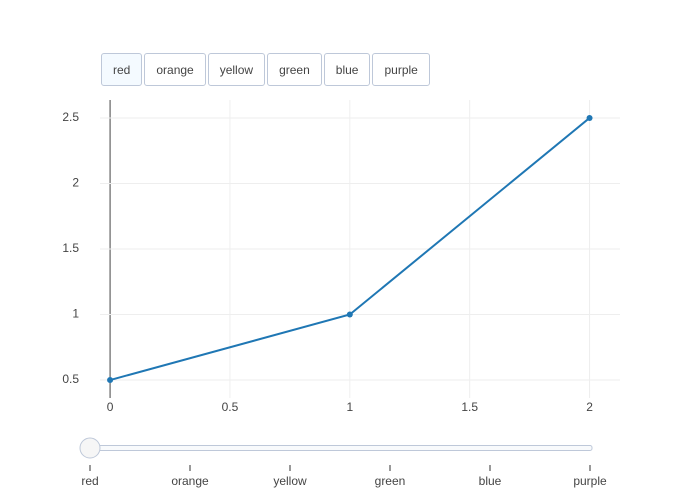 The width and height of the screenshot is (700, 500). I want to click on y-tick-label: 2.5, so click(70, 117).